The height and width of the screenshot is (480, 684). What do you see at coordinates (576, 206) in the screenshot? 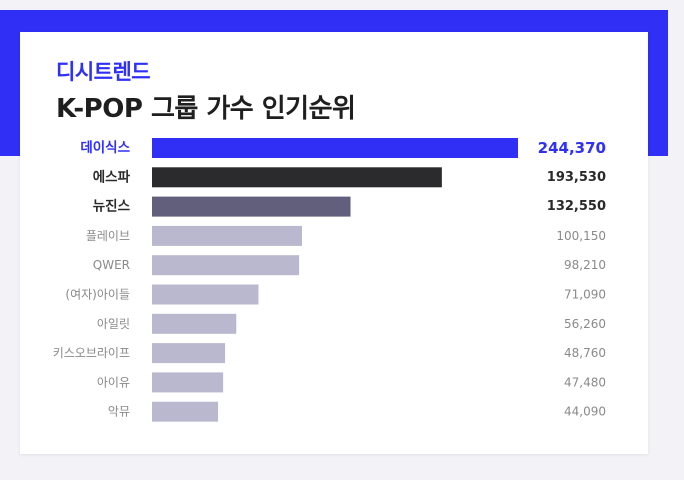
I see `value-label: 132,550` at bounding box center [576, 206].